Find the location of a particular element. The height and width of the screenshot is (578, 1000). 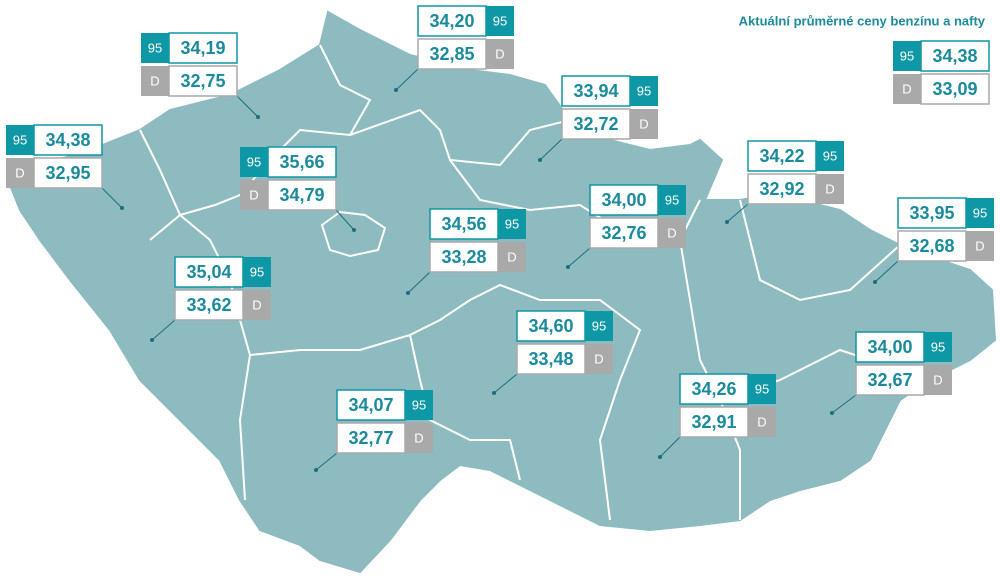

price-value: 34,22 is located at coordinates (781, 156).